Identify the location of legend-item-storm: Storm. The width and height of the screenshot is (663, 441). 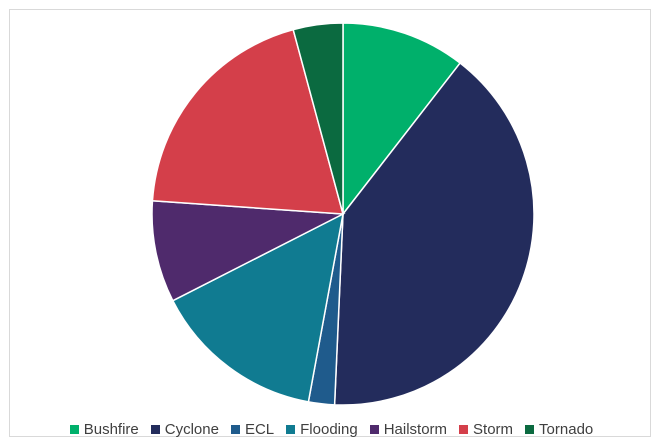
(486, 429).